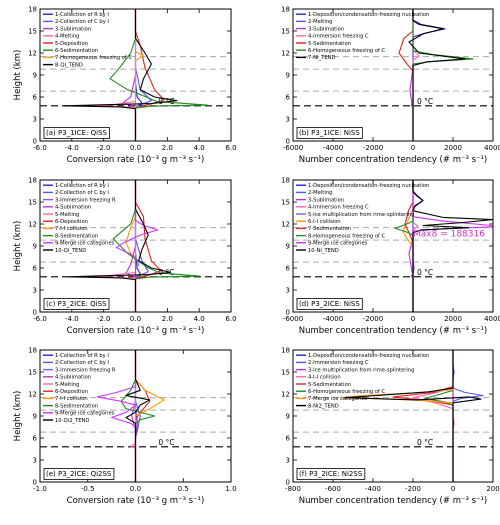 The image size is (500, 525). What do you see at coordinates (492, 319) in the screenshot?
I see `x-tick-label: 4000` at bounding box center [492, 319].